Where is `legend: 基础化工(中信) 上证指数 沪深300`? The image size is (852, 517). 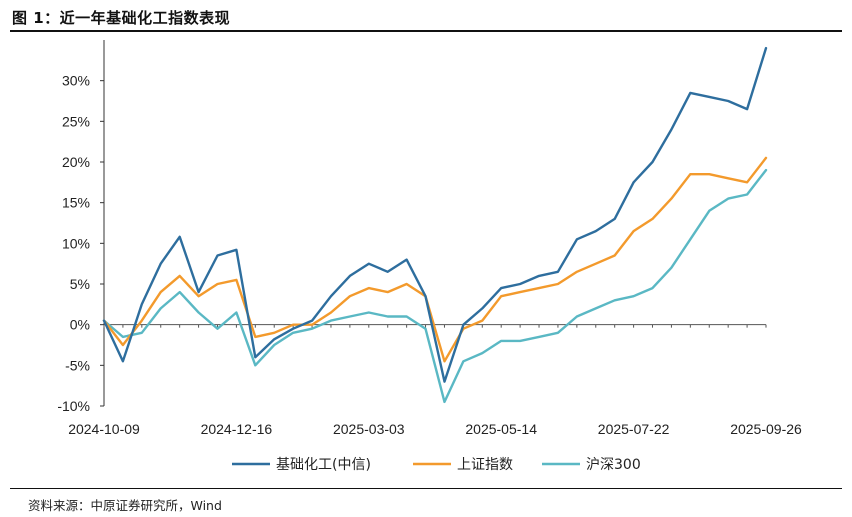
legend: 基础化工(中信) 上证指数 沪深300 is located at coordinates (436, 464).